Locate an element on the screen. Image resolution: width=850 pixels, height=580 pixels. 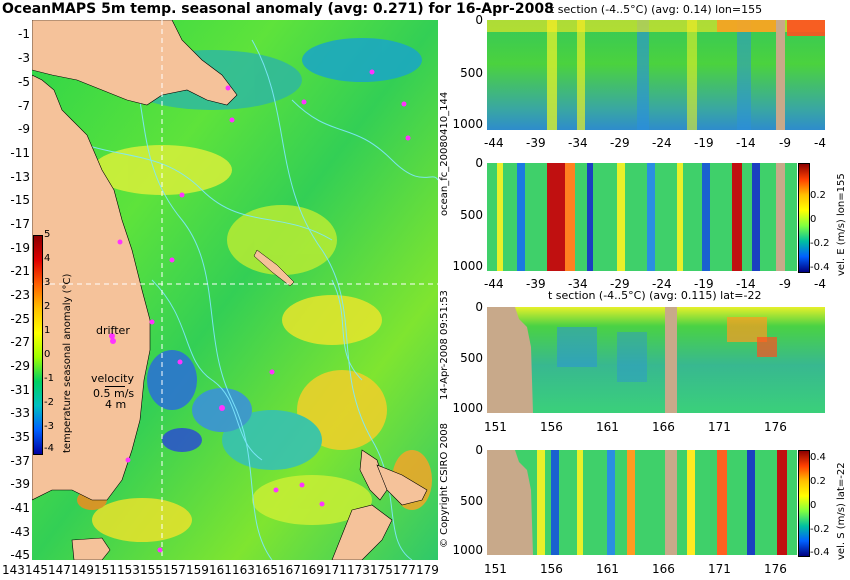
lat-tick: -43 is located at coordinates (20, 532).